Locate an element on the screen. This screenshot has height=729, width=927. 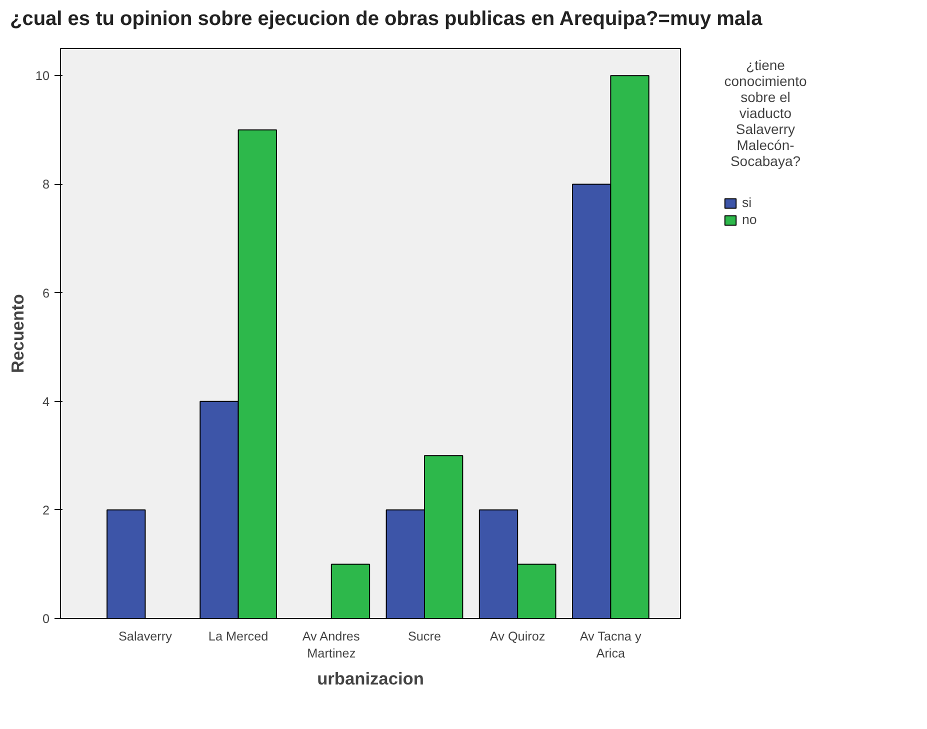
x-tick-label: Av Andres Martinez is located at coordinates (331, 645).